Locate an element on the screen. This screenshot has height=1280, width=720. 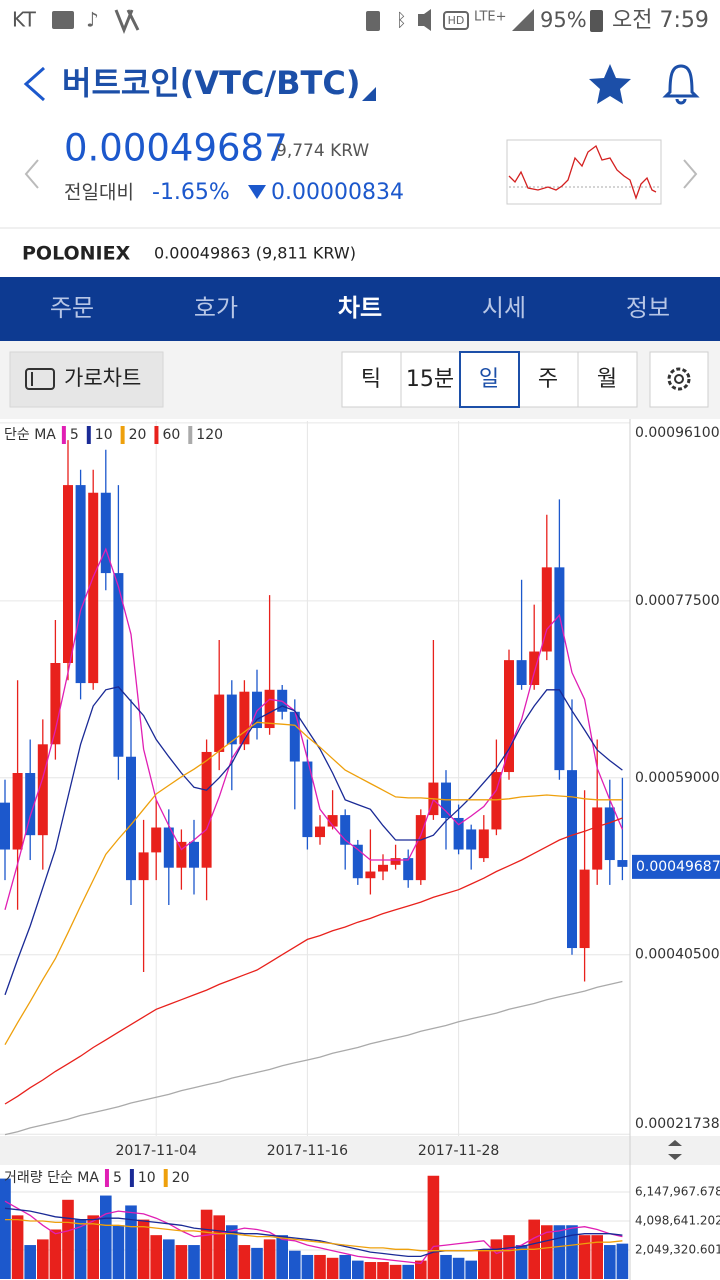
change-amount: 0.00000834 is located at coordinates (337, 192).